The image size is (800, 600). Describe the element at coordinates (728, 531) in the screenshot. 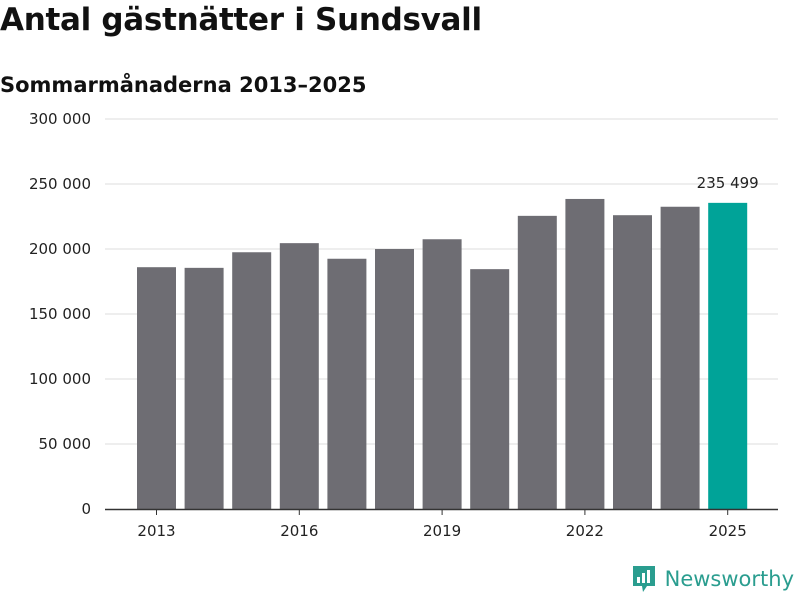

I see `x-tick-label: 2025` at that location.